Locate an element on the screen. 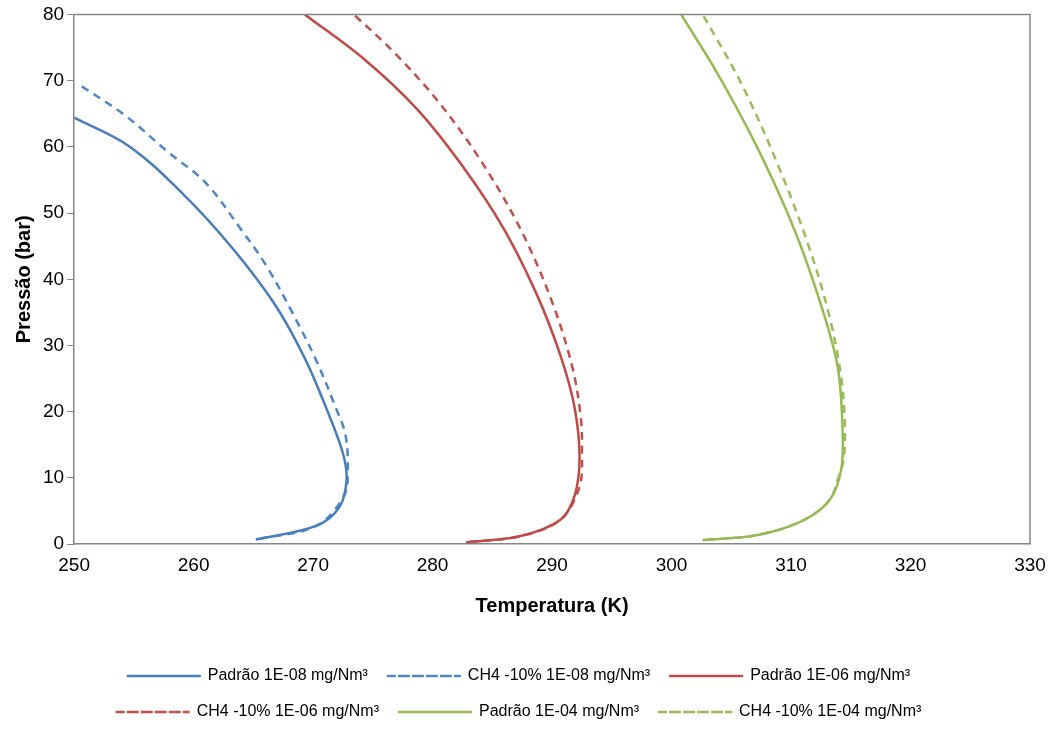  x-tick-label: 330 is located at coordinates (1030, 564).